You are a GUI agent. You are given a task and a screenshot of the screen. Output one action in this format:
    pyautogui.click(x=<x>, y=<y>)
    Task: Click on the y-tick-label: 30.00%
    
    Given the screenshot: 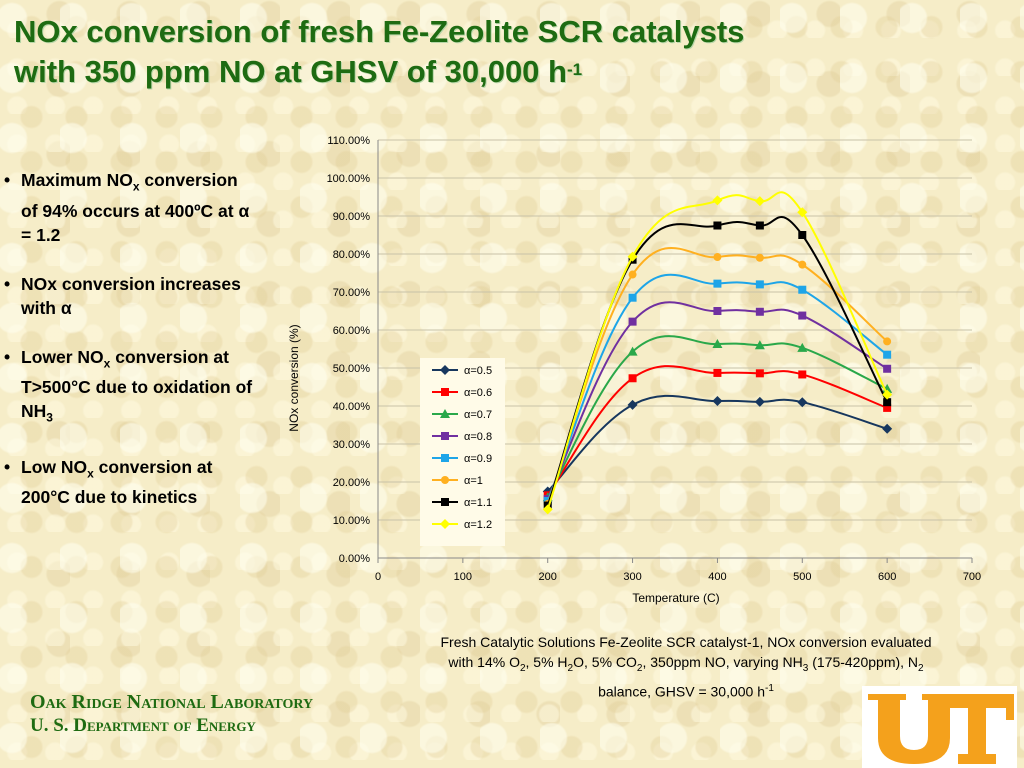 What is the action you would take?
    pyautogui.click(x=352, y=445)
    